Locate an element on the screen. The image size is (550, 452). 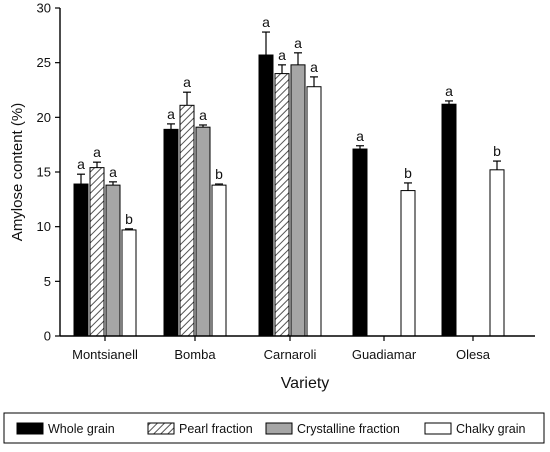
legend-label: Crystalline fraction is located at coordinates (348, 429).